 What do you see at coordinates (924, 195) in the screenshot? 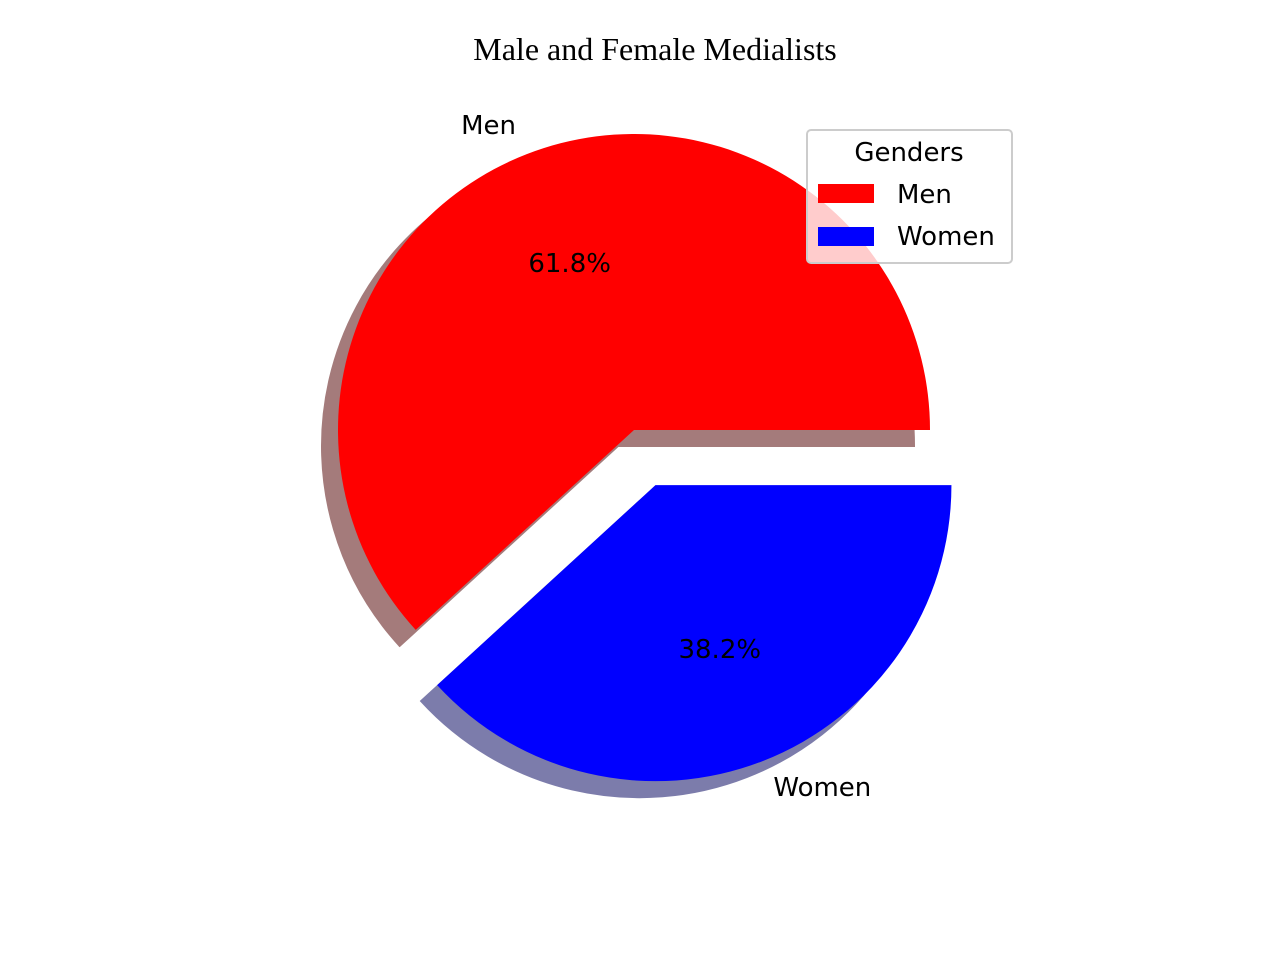
I see `legend-label-men: Men` at bounding box center [924, 195].